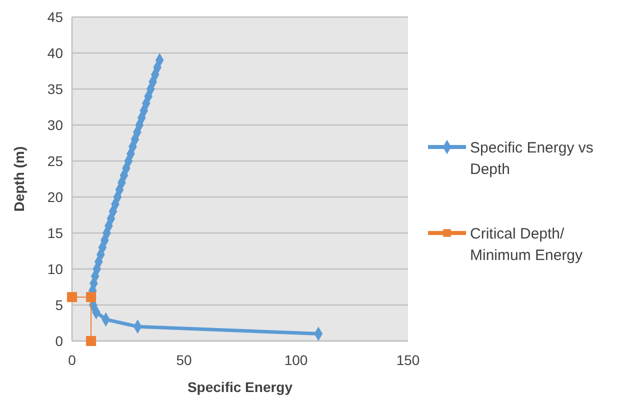 This screenshot has width=634, height=402. What do you see at coordinates (55, 232) in the screenshot?
I see `y-tick-label: 15` at bounding box center [55, 232].